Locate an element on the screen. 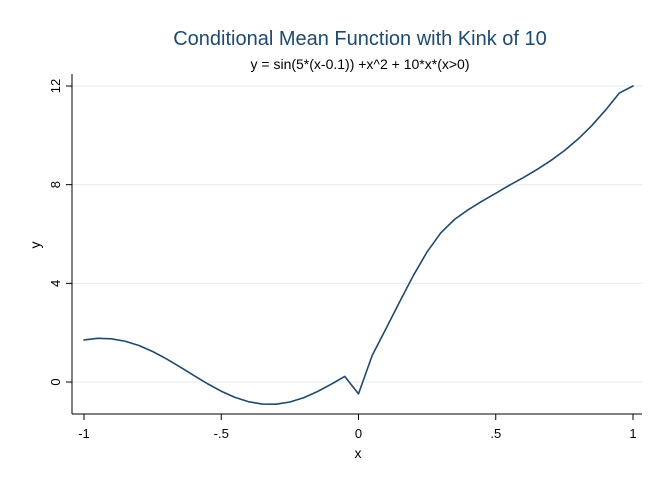  y-tick-label-2: 8 is located at coordinates (55, 184).